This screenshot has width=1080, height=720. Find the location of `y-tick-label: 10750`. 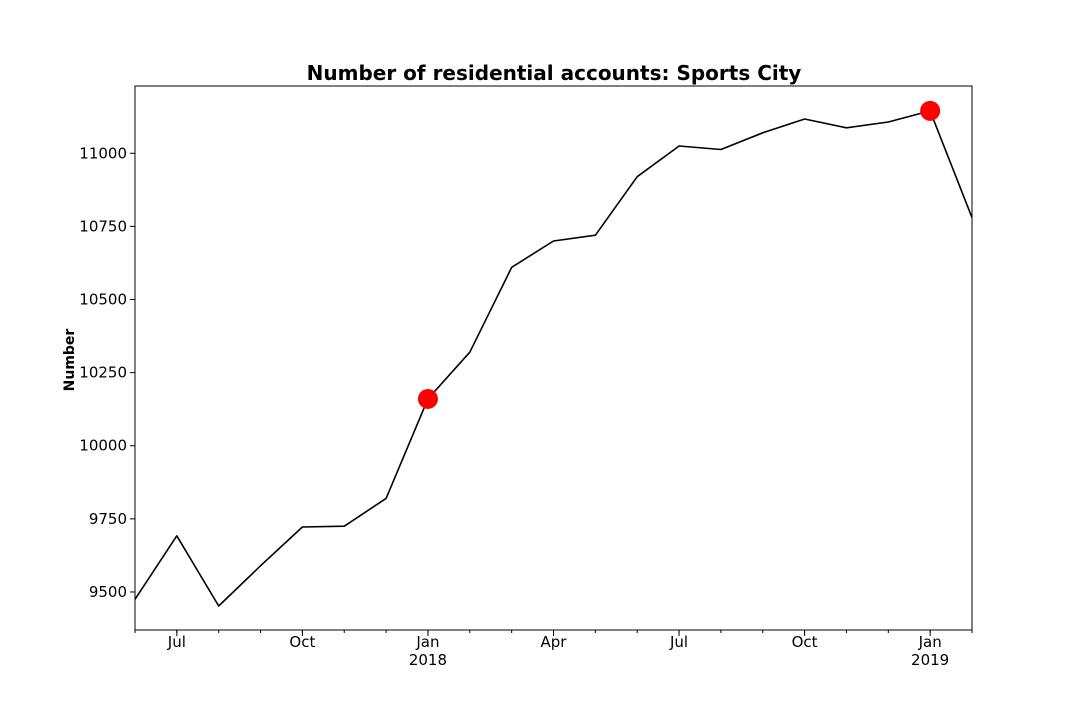

y-tick-label: 10750 is located at coordinates (103, 226).